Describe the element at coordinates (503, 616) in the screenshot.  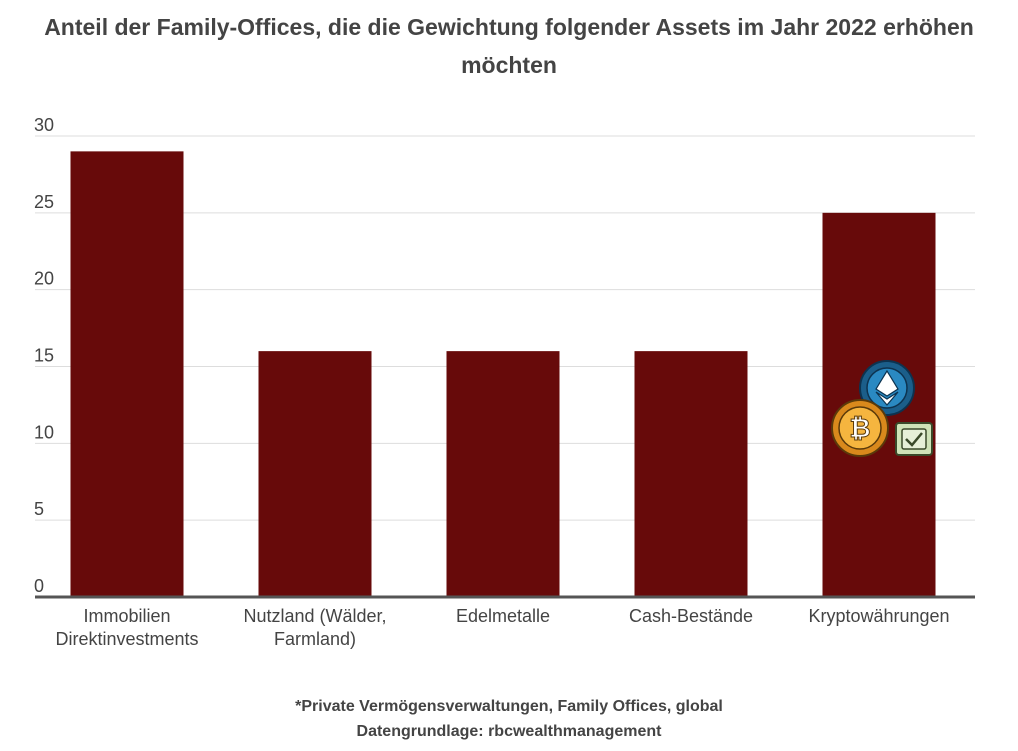
I see `x-tick-label: Edelmetalle` at that location.